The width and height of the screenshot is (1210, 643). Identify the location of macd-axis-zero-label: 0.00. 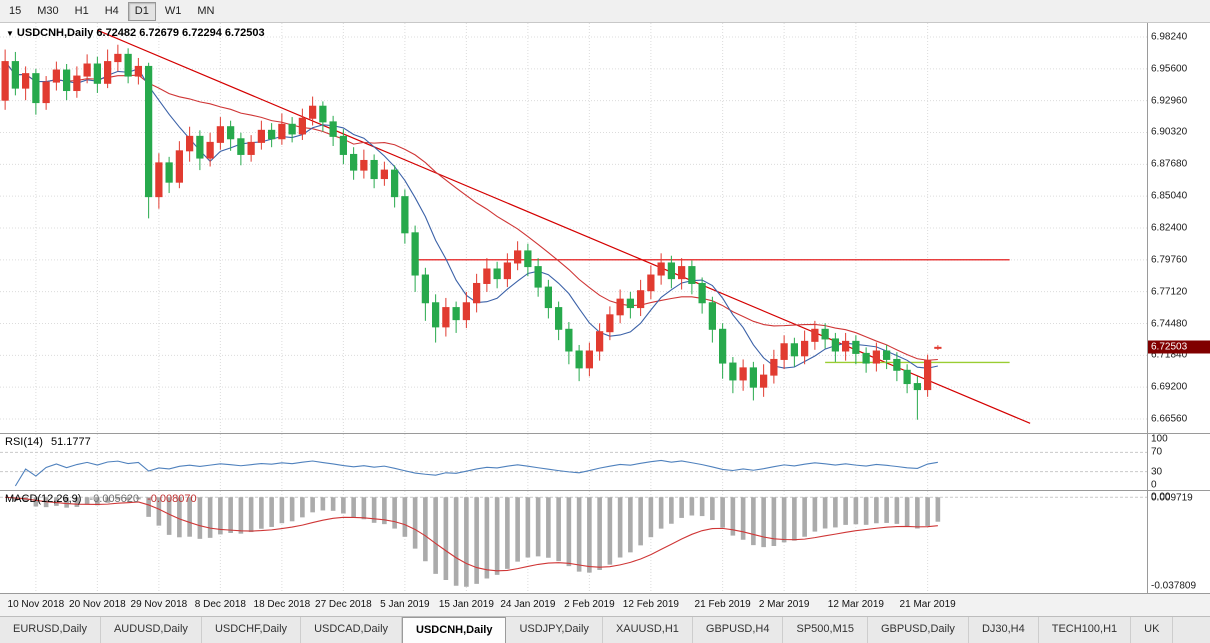
(1161, 497).